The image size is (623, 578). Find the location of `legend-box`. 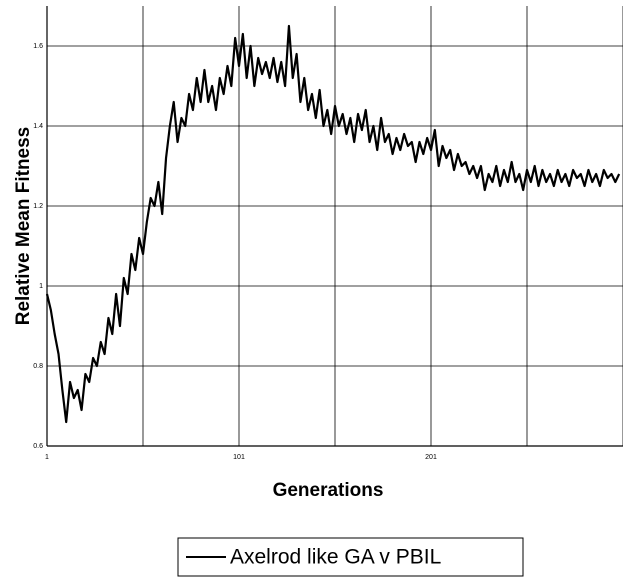

legend-box is located at coordinates (350, 557).